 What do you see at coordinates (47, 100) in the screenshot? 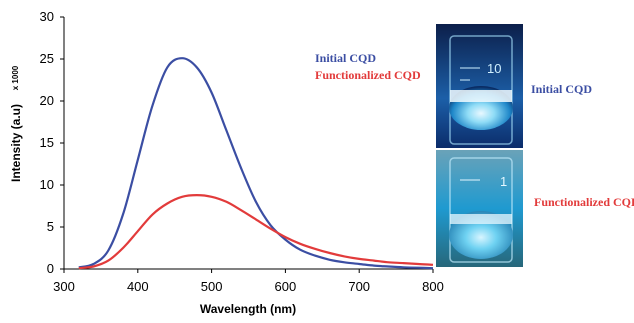
I see `y-tick-label: 20` at bounding box center [47, 100].